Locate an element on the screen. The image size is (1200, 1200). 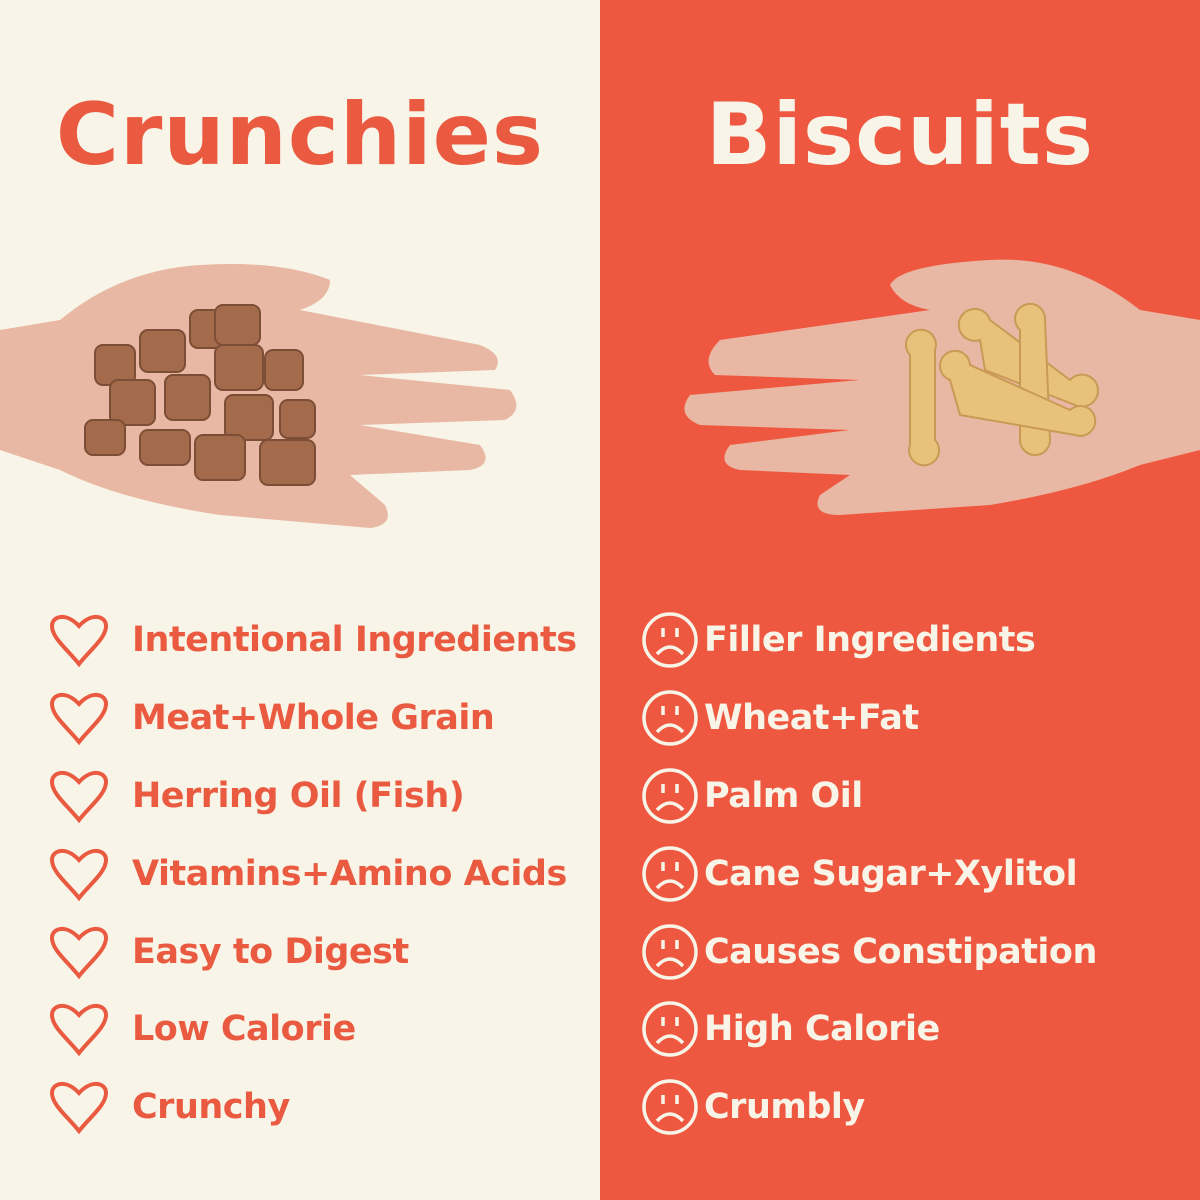
list-item: Crunchy is located at coordinates (169, 1107).